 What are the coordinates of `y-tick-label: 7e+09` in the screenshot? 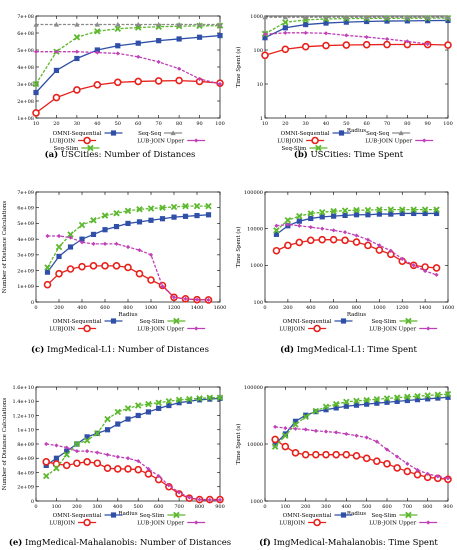 It's located at (25, 193).